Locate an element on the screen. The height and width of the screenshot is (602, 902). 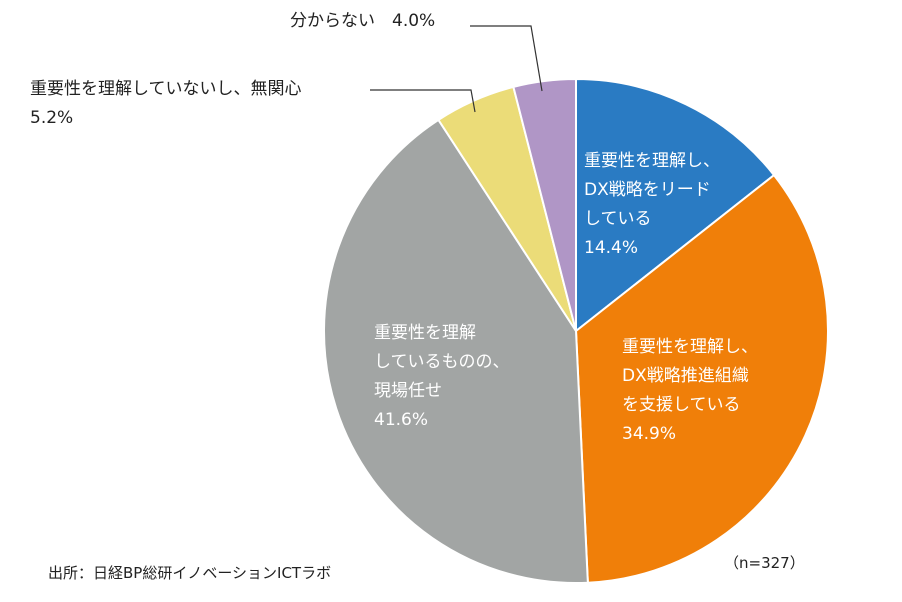
slice-label-2: 重要性を理解し、 DX戦略推進組織を支援している 34.9% is located at coordinates (690, 390).